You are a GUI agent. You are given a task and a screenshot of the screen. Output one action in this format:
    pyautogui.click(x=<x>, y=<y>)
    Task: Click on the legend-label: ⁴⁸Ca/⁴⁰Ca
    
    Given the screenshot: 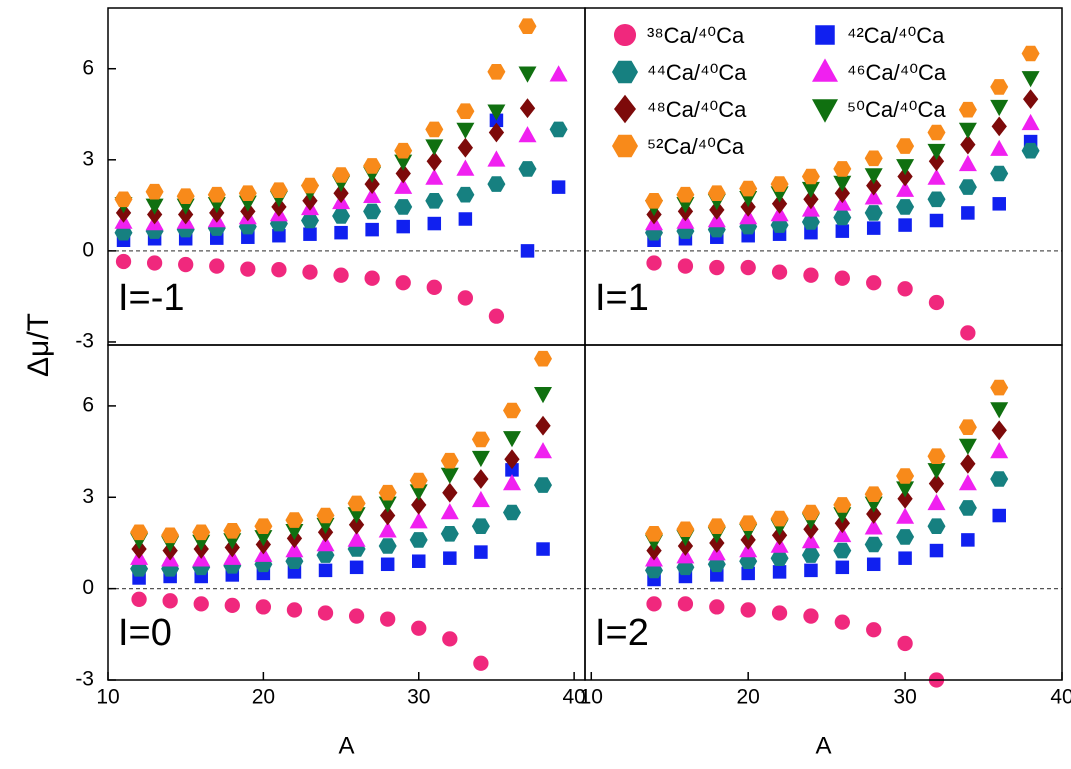 What is the action you would take?
    pyautogui.click(x=697, y=109)
    